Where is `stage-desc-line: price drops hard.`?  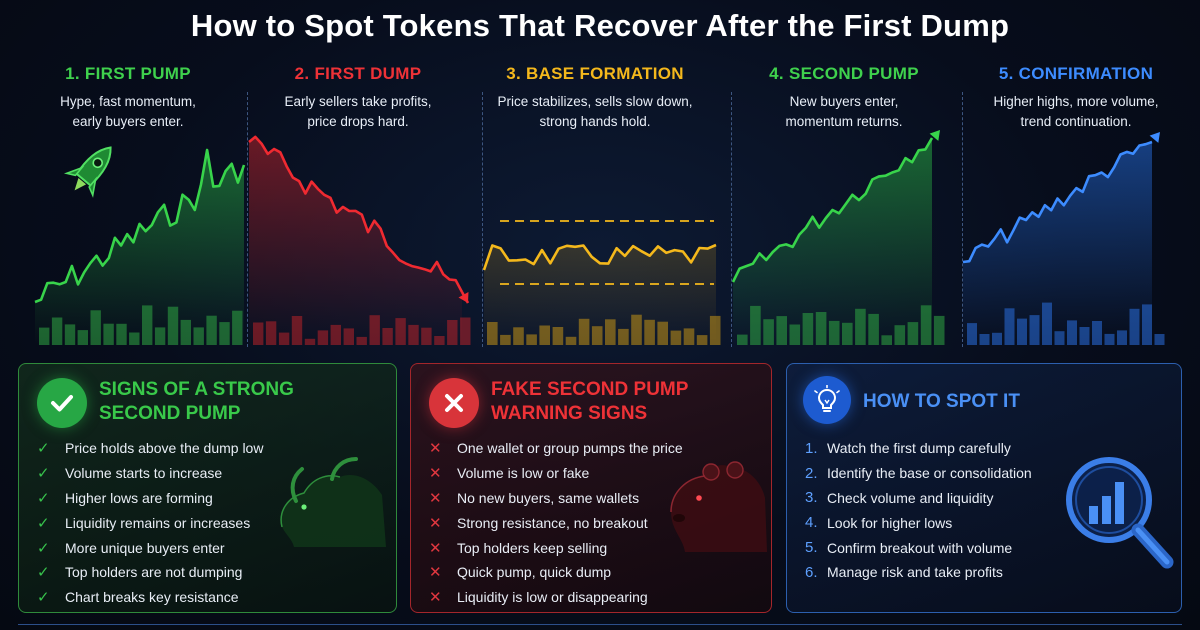
stage-desc-line: price drops hard. is located at coordinates (358, 121).